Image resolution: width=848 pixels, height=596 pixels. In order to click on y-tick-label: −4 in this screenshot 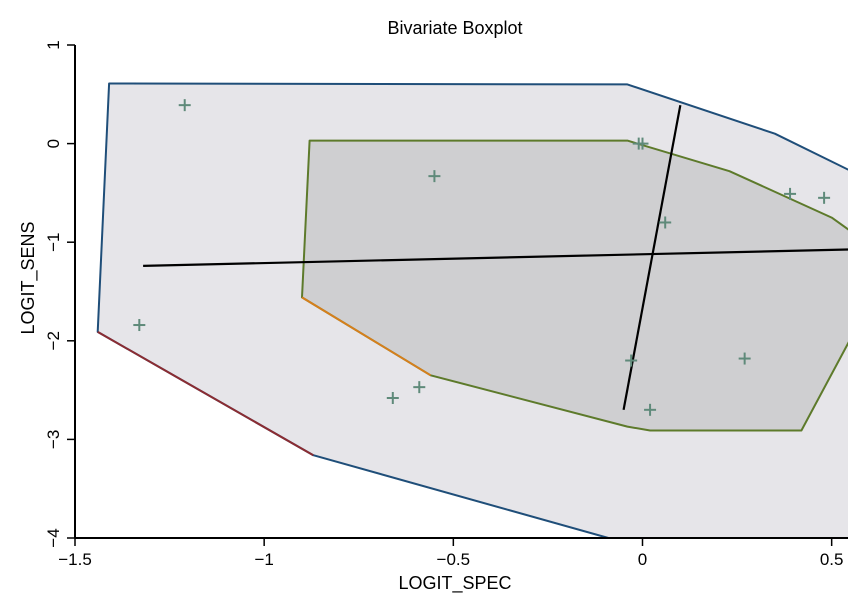, I will do `click(53, 537)`.